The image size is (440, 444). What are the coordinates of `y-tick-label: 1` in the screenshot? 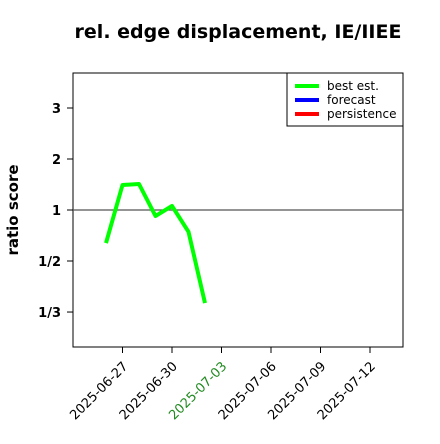 It's located at (56, 211).